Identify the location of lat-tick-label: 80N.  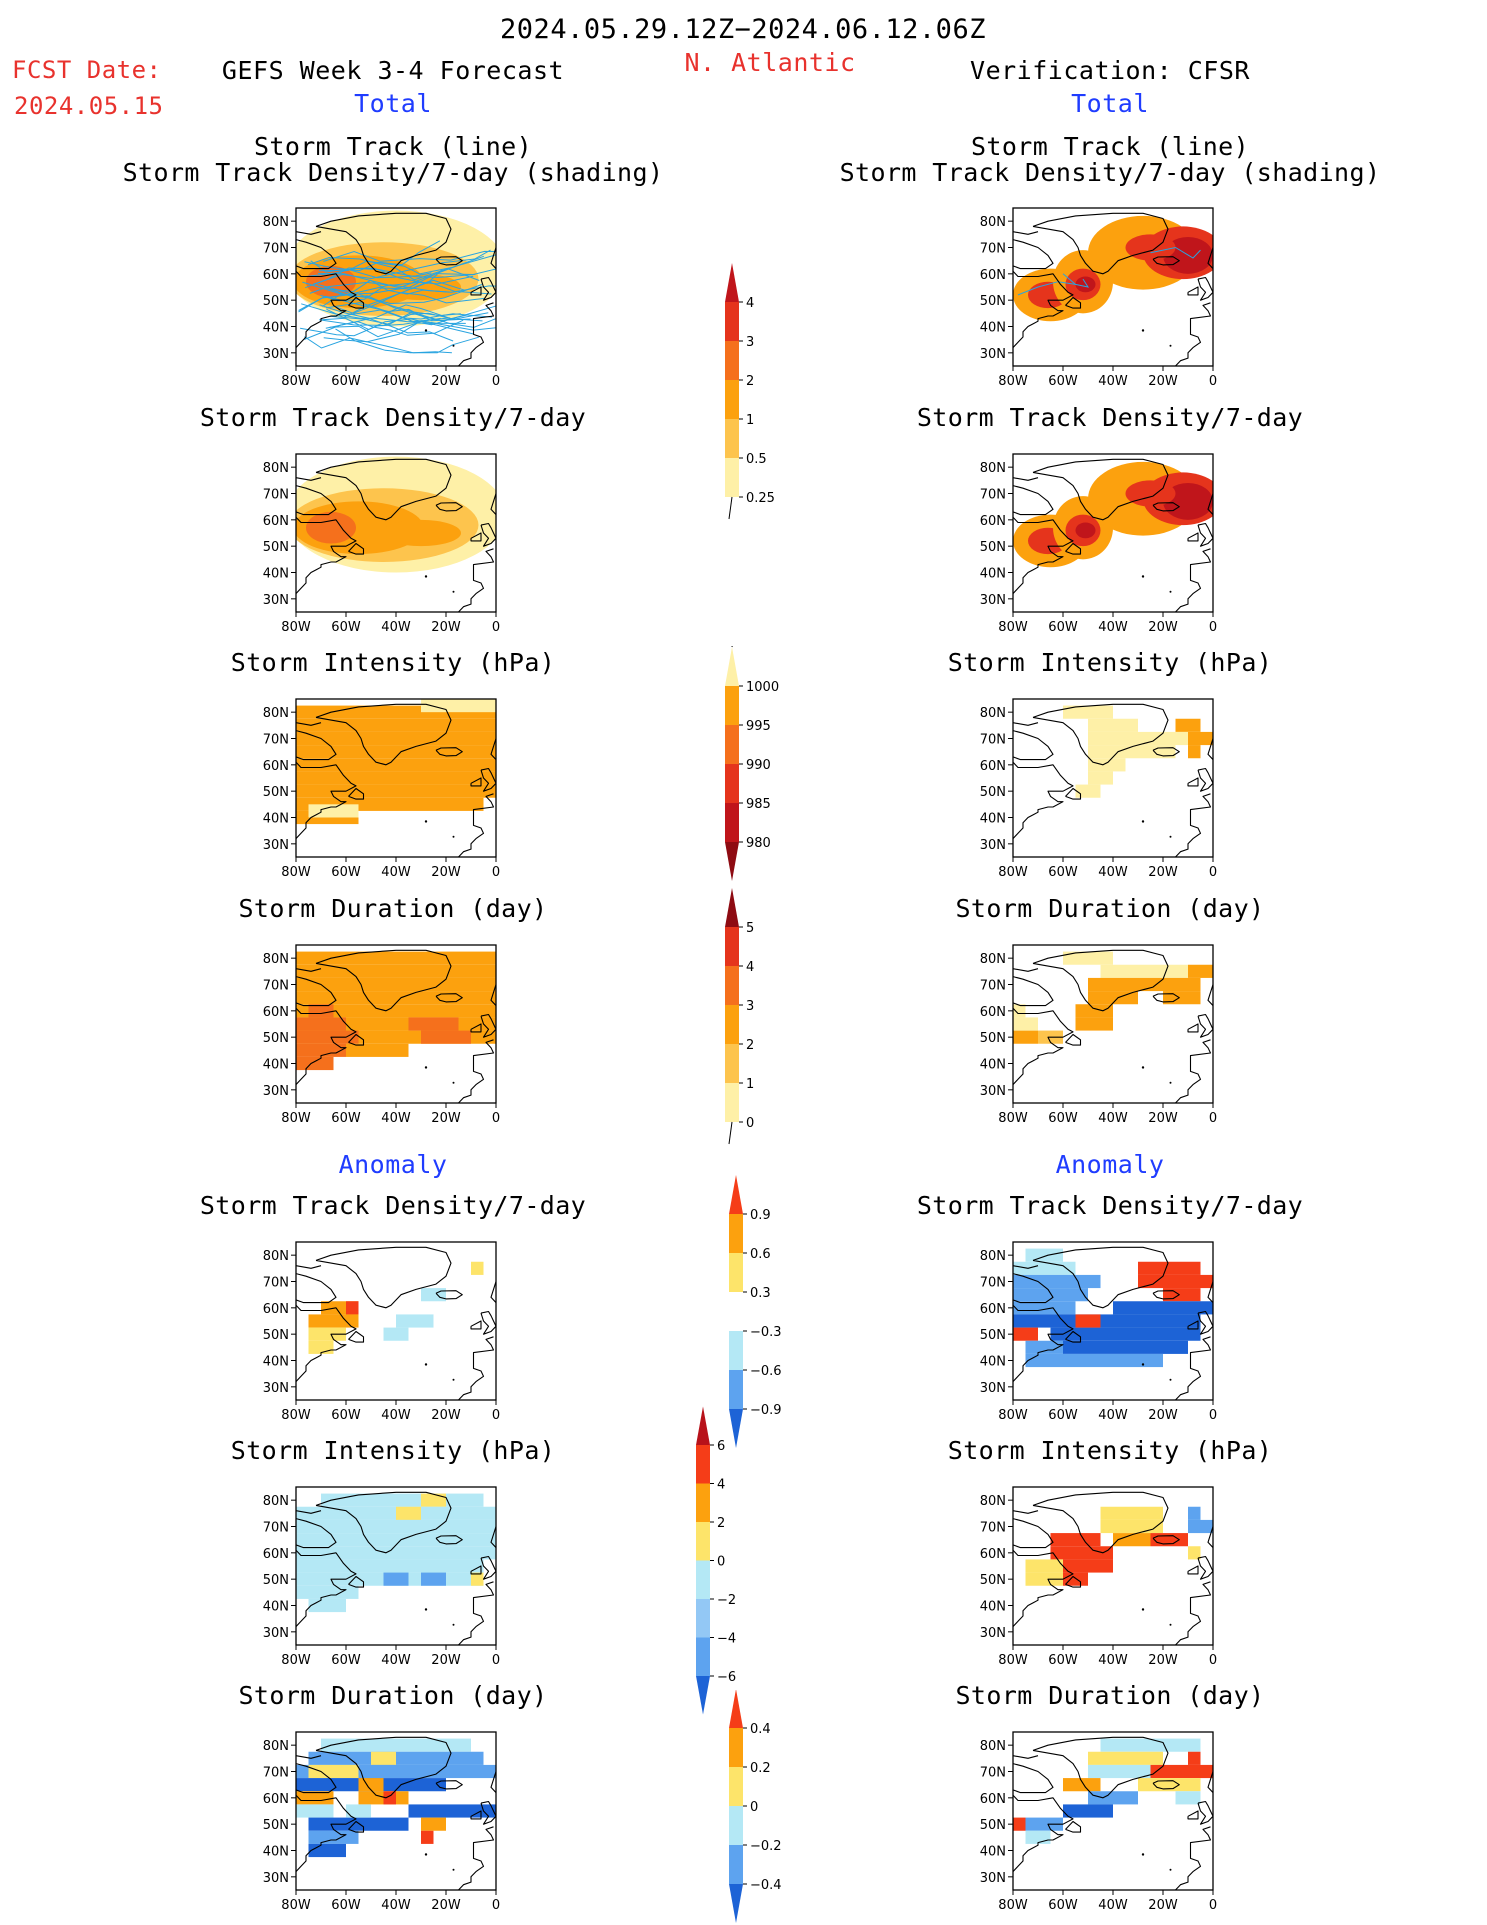
(276, 1256).